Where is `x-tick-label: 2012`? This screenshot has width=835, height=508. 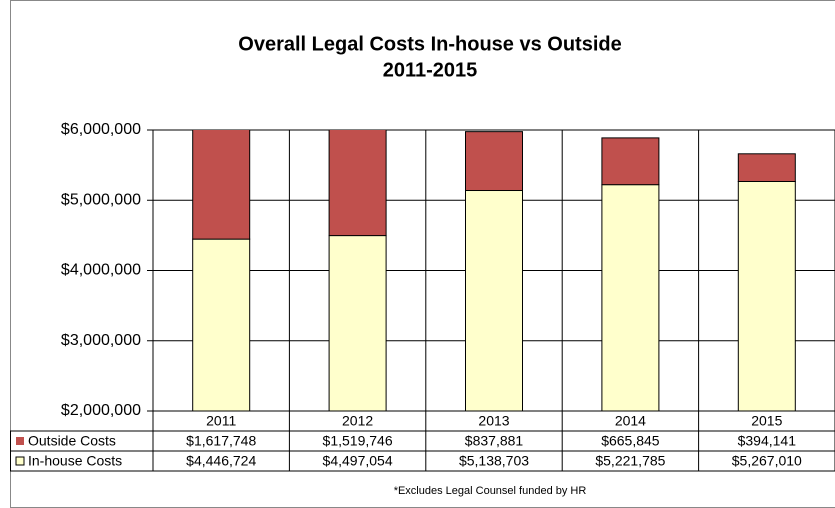 x-tick-label: 2012 is located at coordinates (357, 421).